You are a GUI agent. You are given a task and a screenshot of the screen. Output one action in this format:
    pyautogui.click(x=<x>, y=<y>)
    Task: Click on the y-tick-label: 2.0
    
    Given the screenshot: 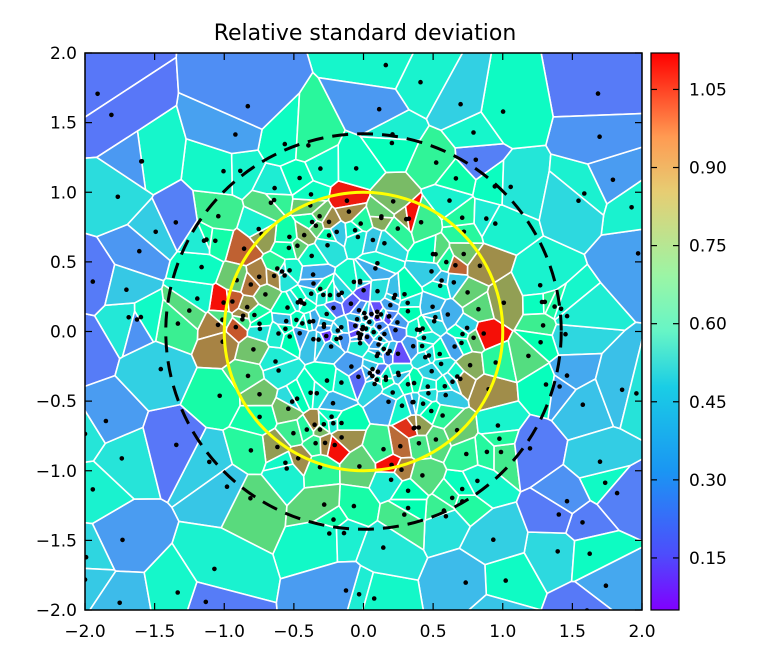 What is the action you would take?
    pyautogui.click(x=63, y=54)
    